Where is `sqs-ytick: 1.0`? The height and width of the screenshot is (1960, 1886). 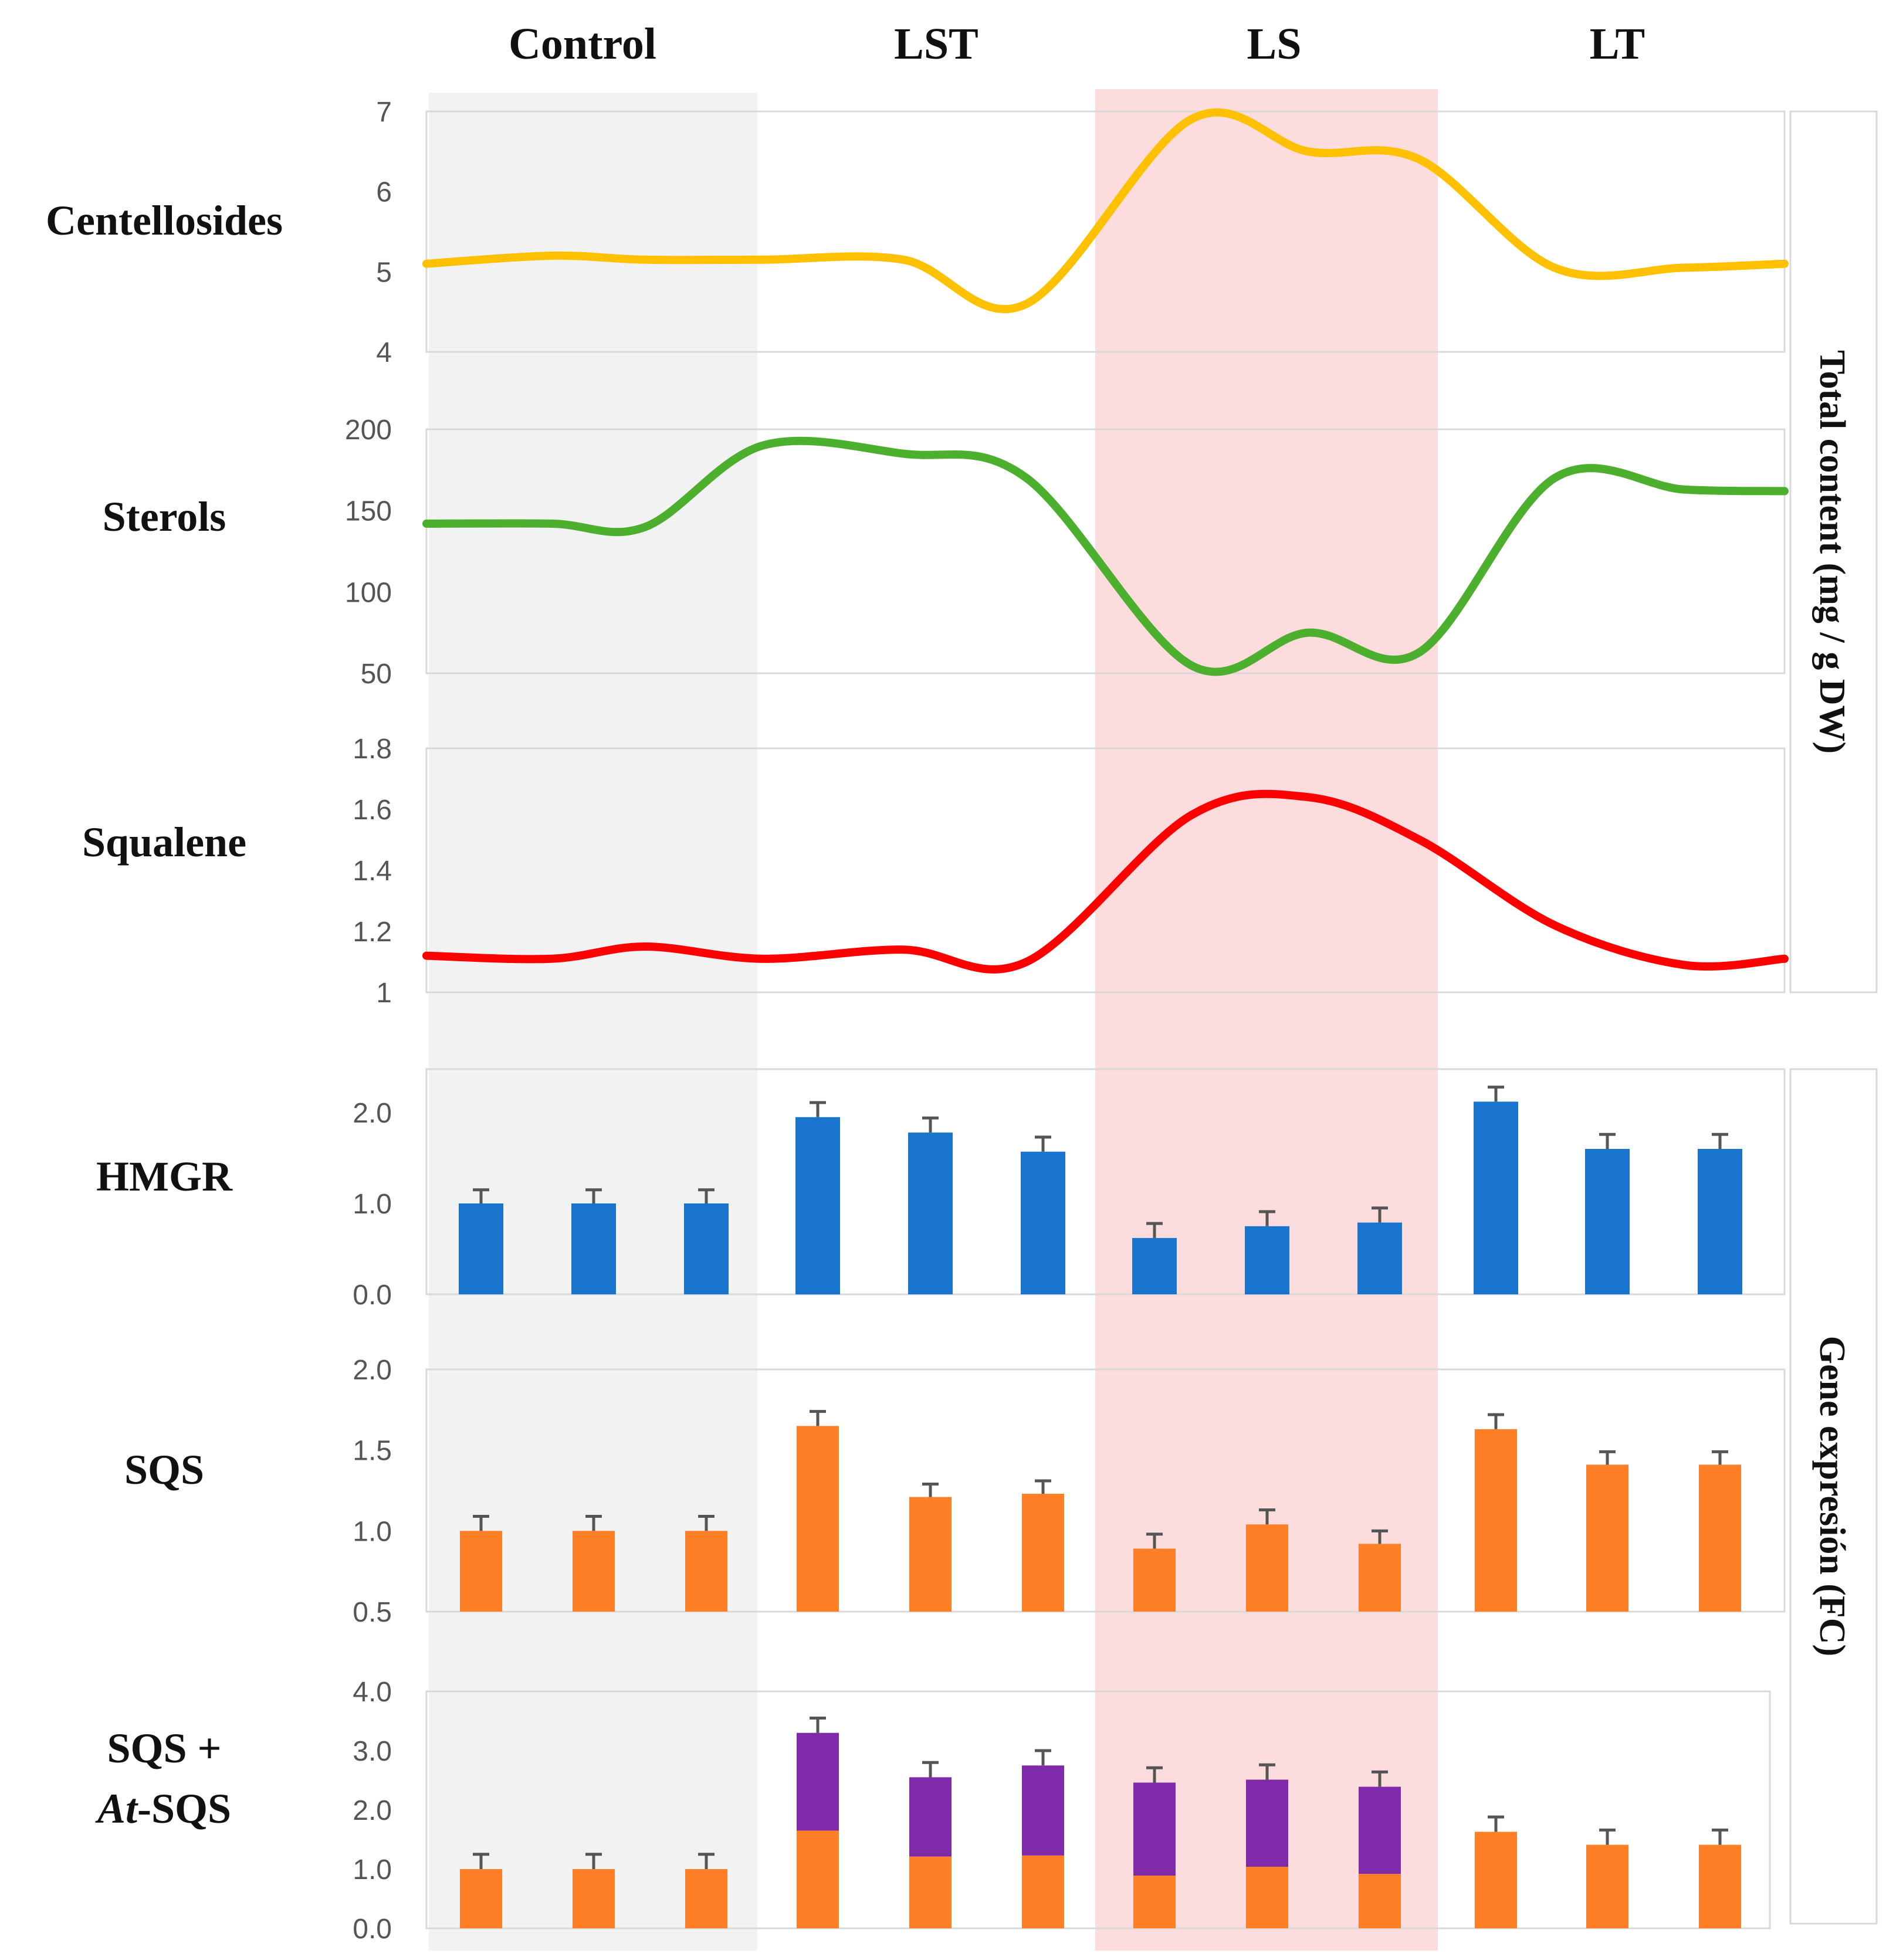 sqs-ytick: 1.0 is located at coordinates (372, 1531).